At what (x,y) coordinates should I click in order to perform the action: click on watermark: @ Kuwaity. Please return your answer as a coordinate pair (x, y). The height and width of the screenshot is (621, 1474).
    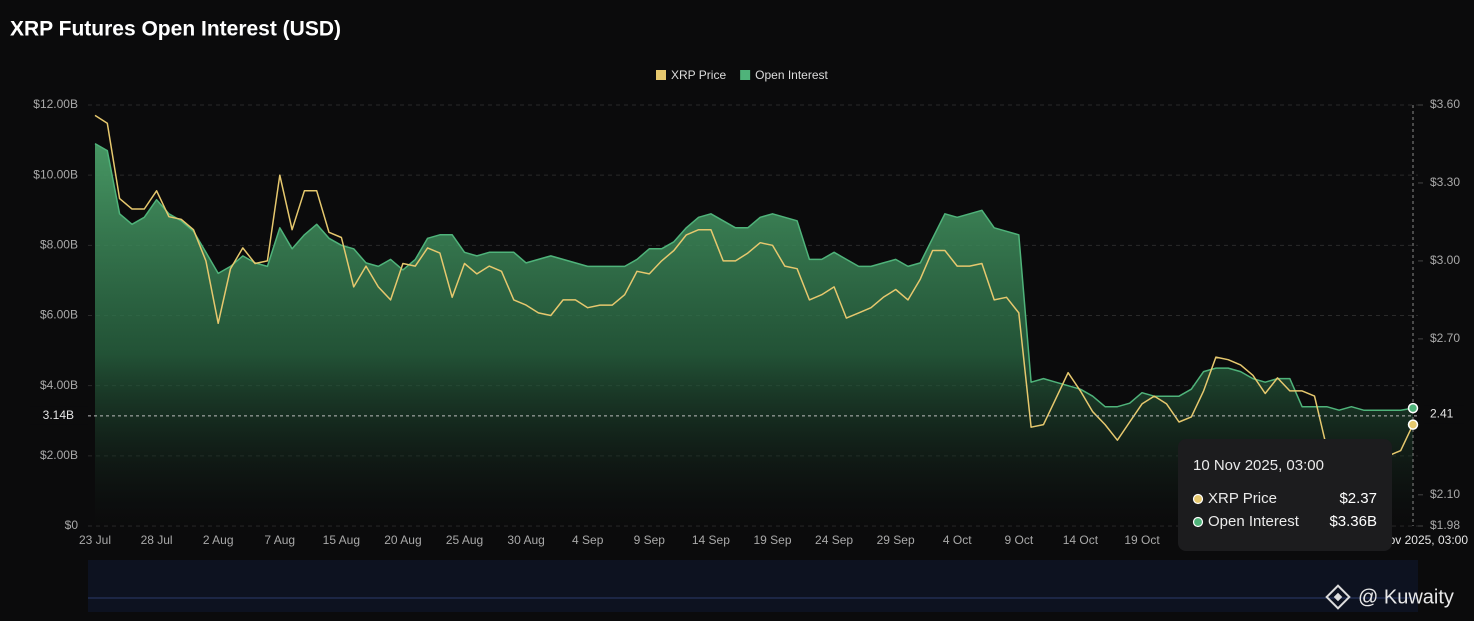
    Looking at the image, I should click on (1406, 597).